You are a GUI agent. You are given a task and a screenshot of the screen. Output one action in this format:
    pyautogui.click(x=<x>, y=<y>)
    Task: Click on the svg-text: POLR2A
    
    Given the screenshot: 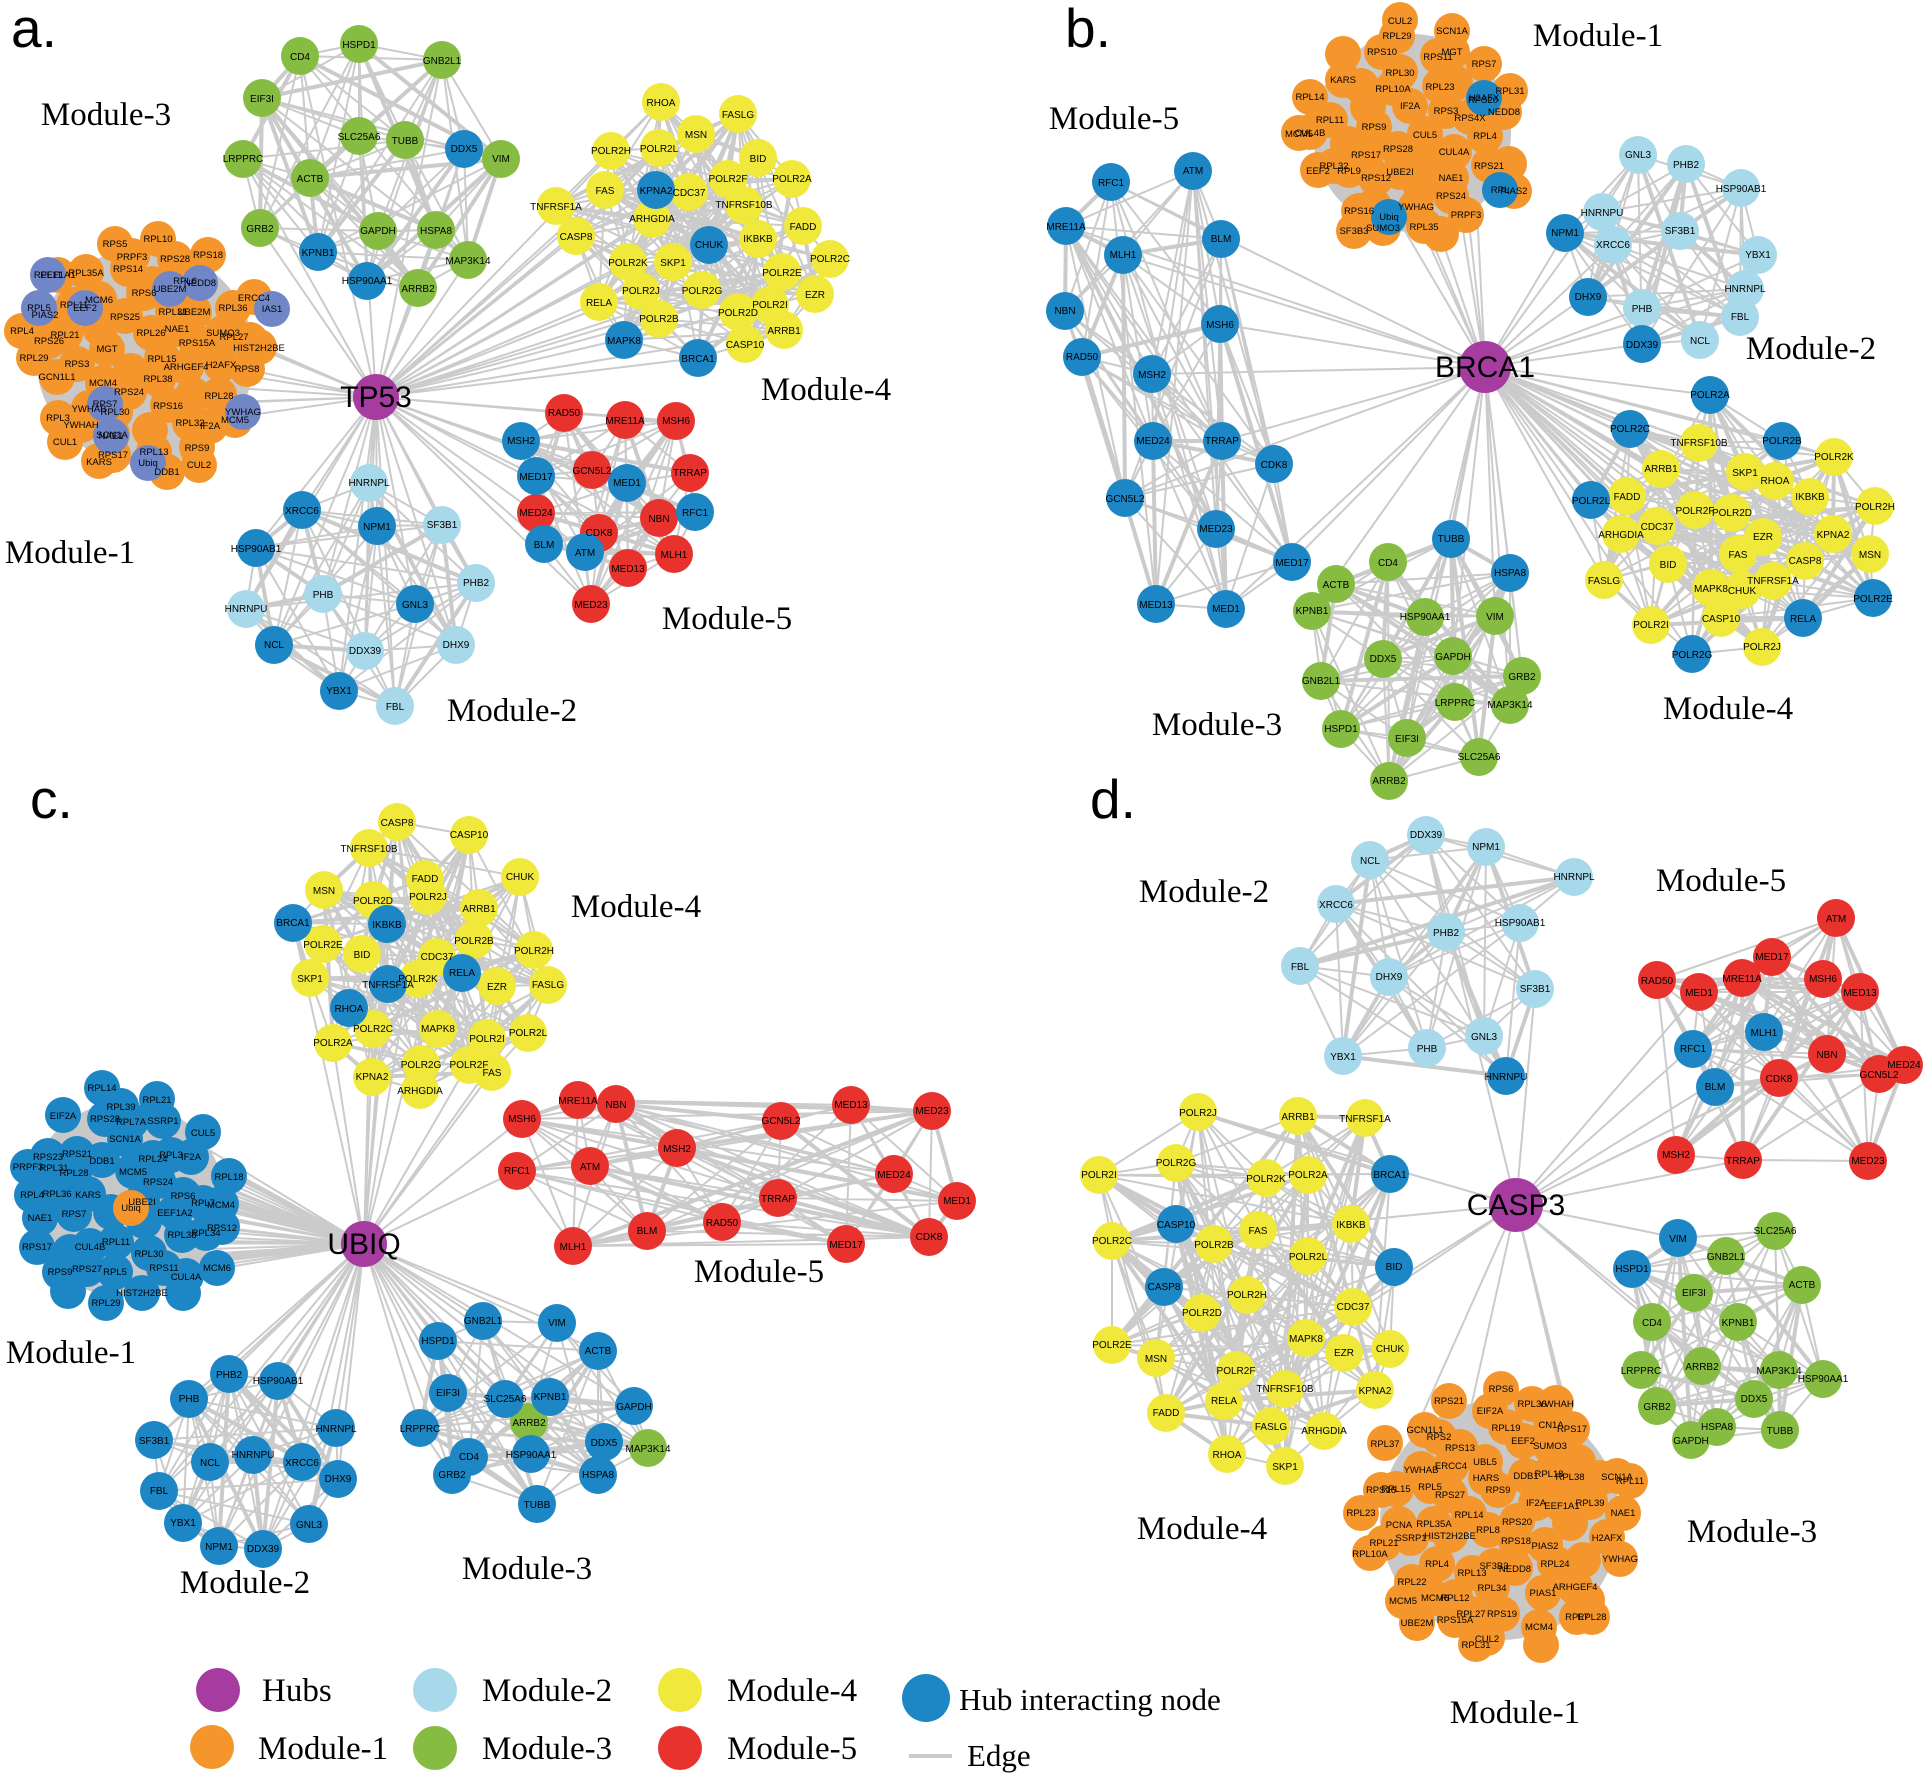 What is the action you would take?
    pyautogui.click(x=333, y=1043)
    